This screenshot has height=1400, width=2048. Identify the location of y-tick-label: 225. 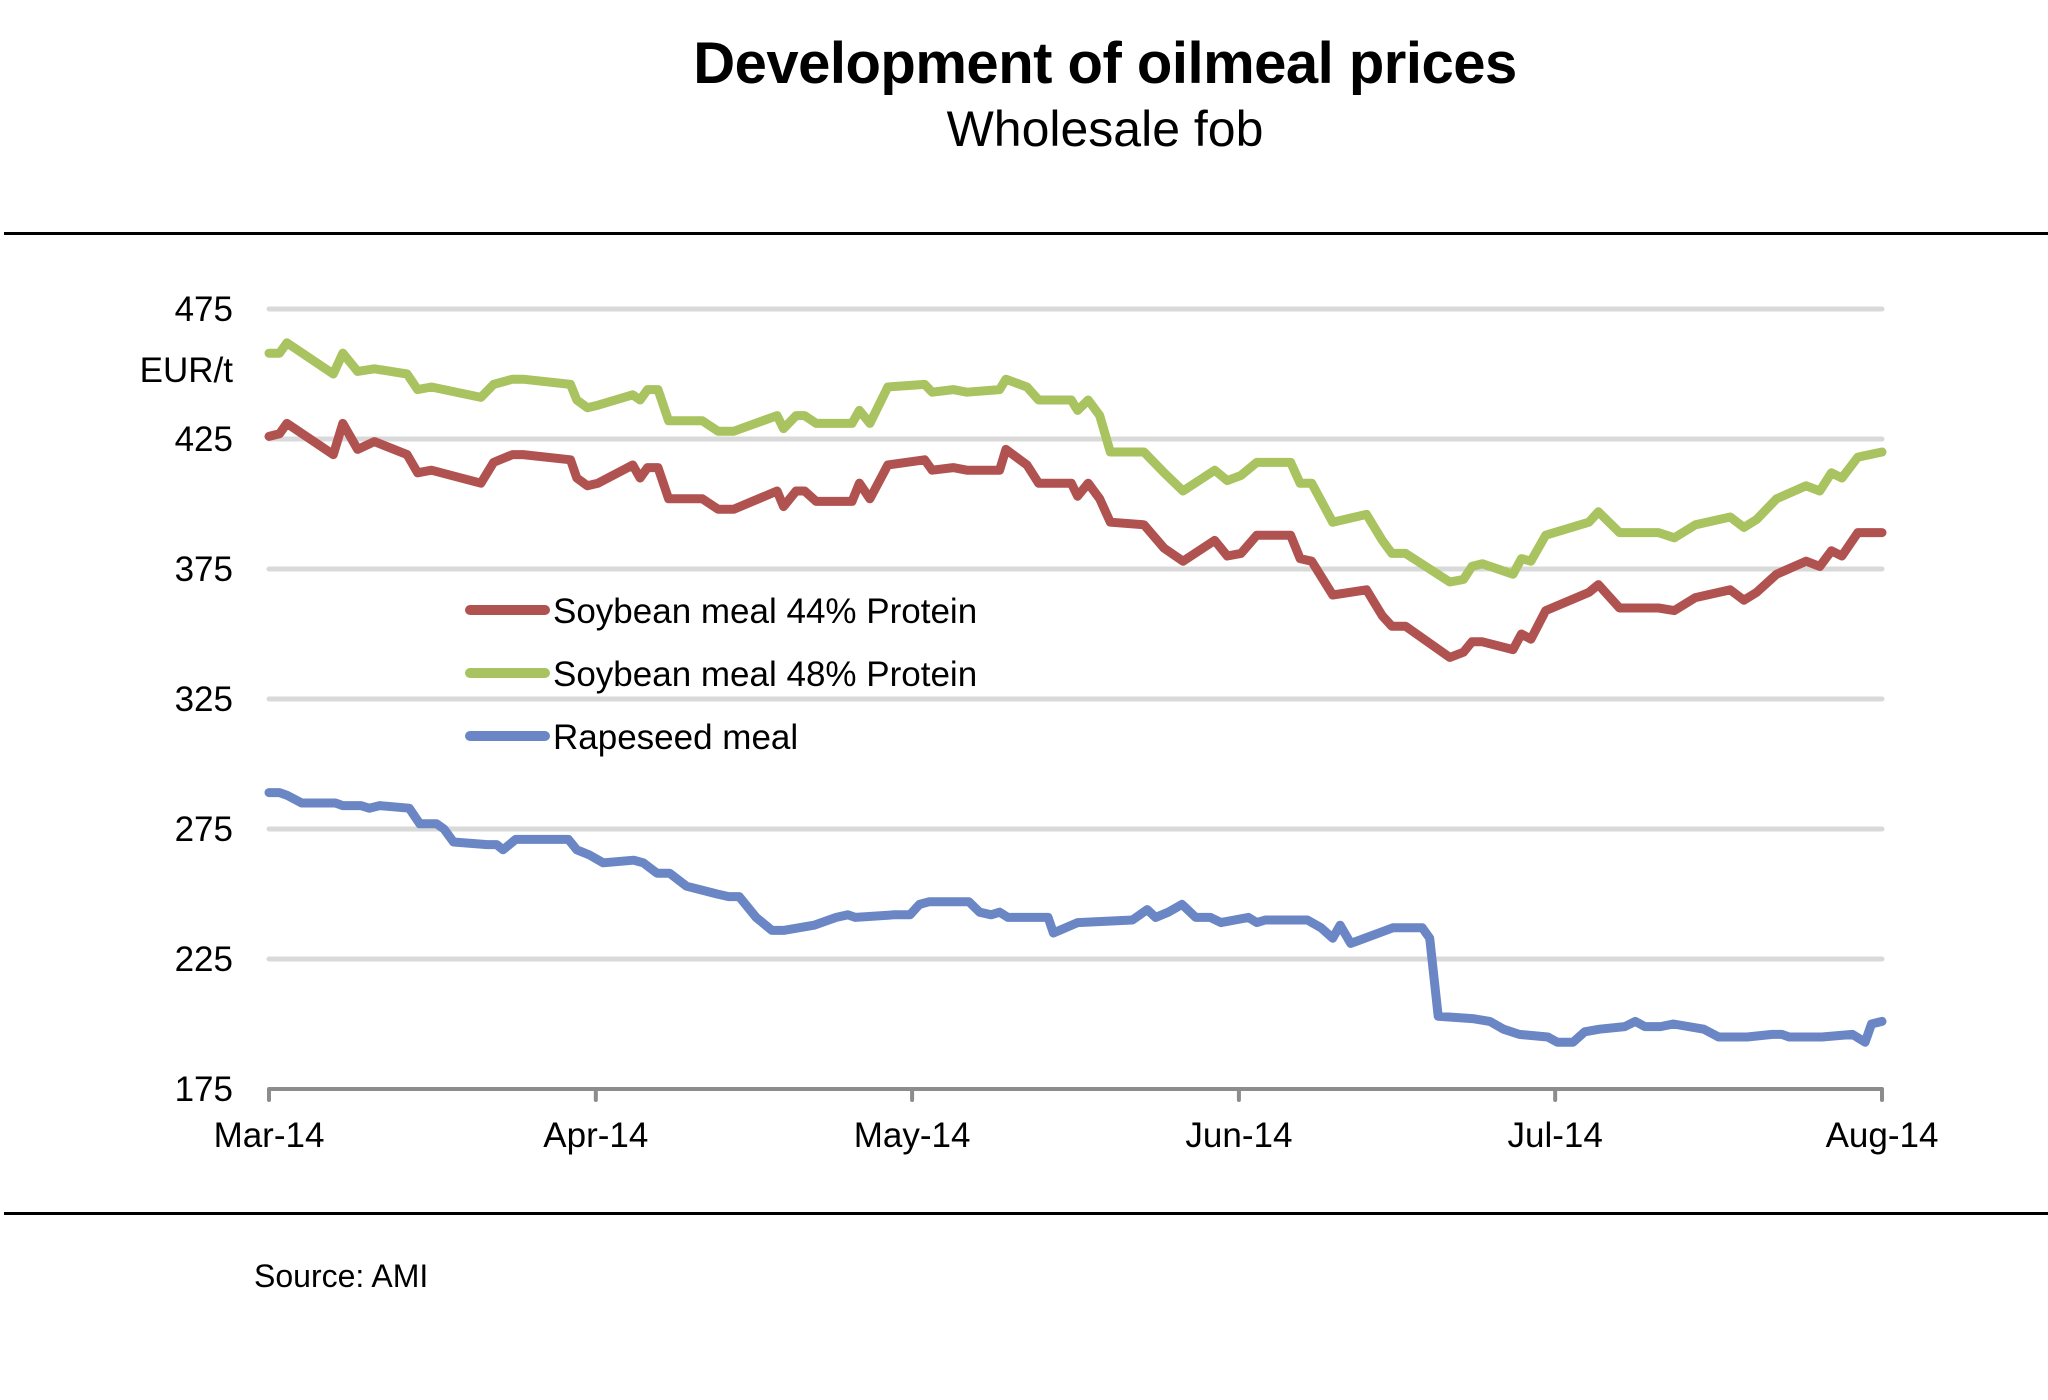
(204, 959).